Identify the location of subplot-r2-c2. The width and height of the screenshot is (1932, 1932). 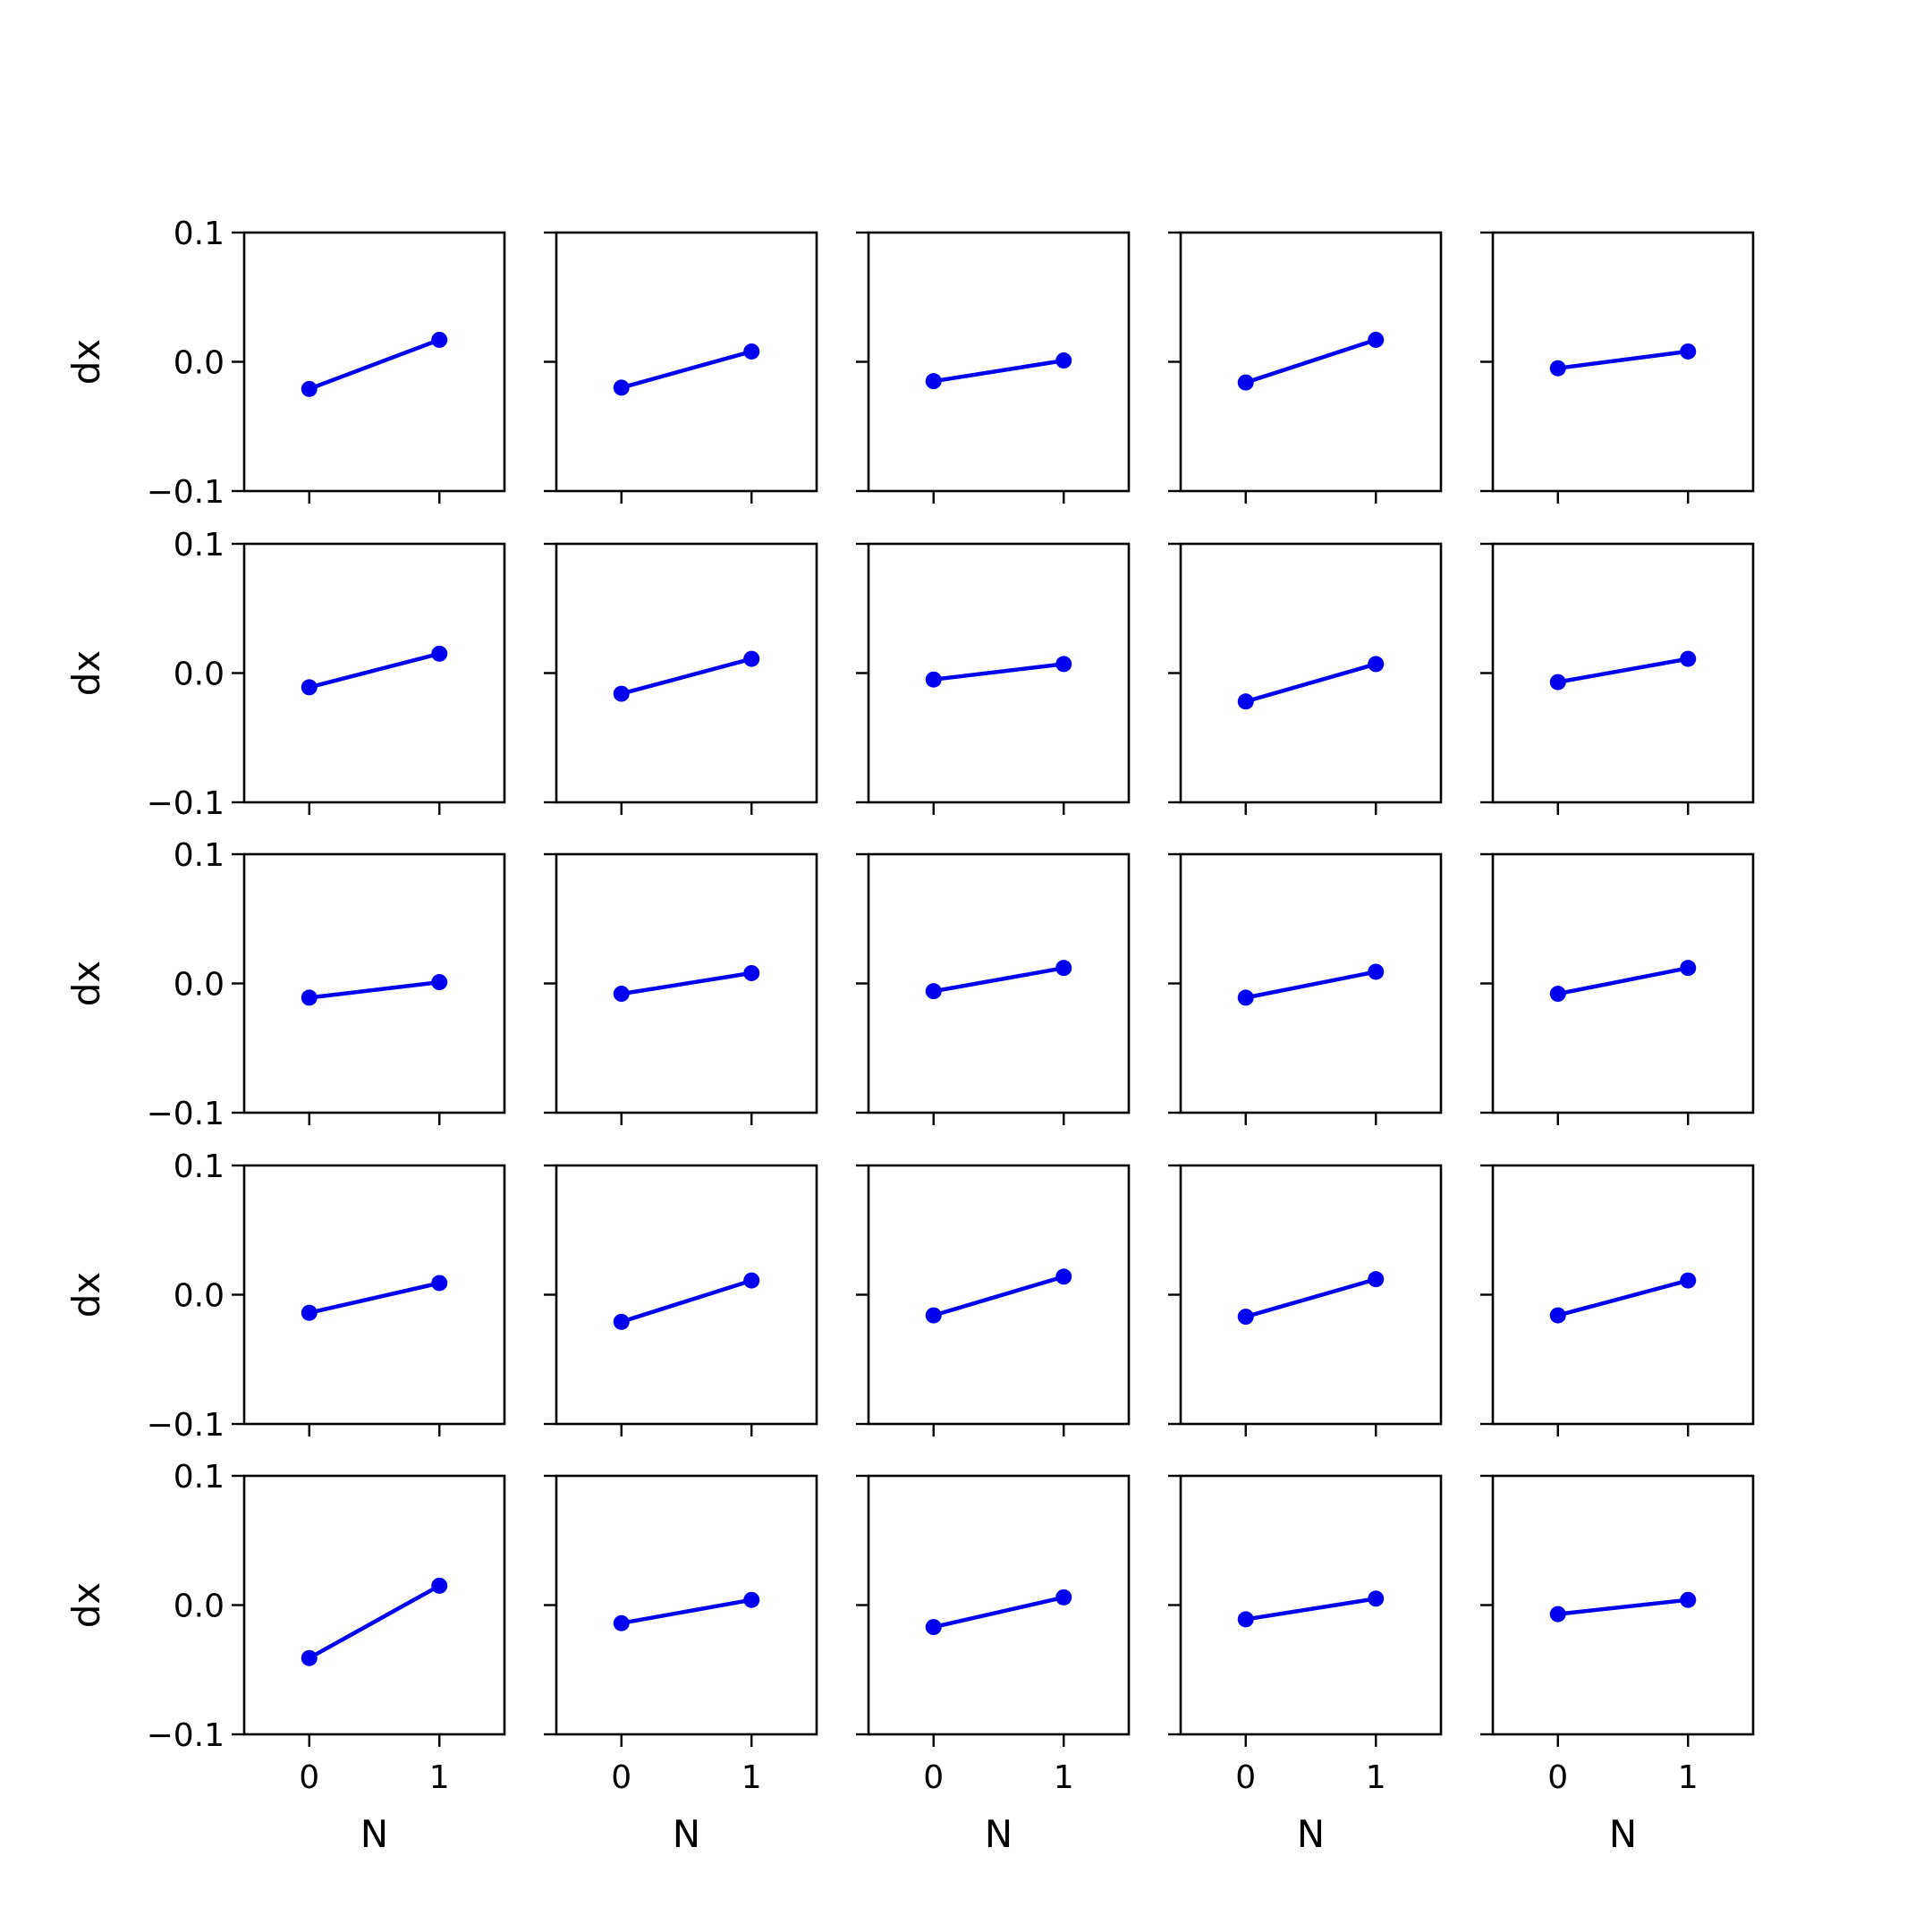
(681, 678).